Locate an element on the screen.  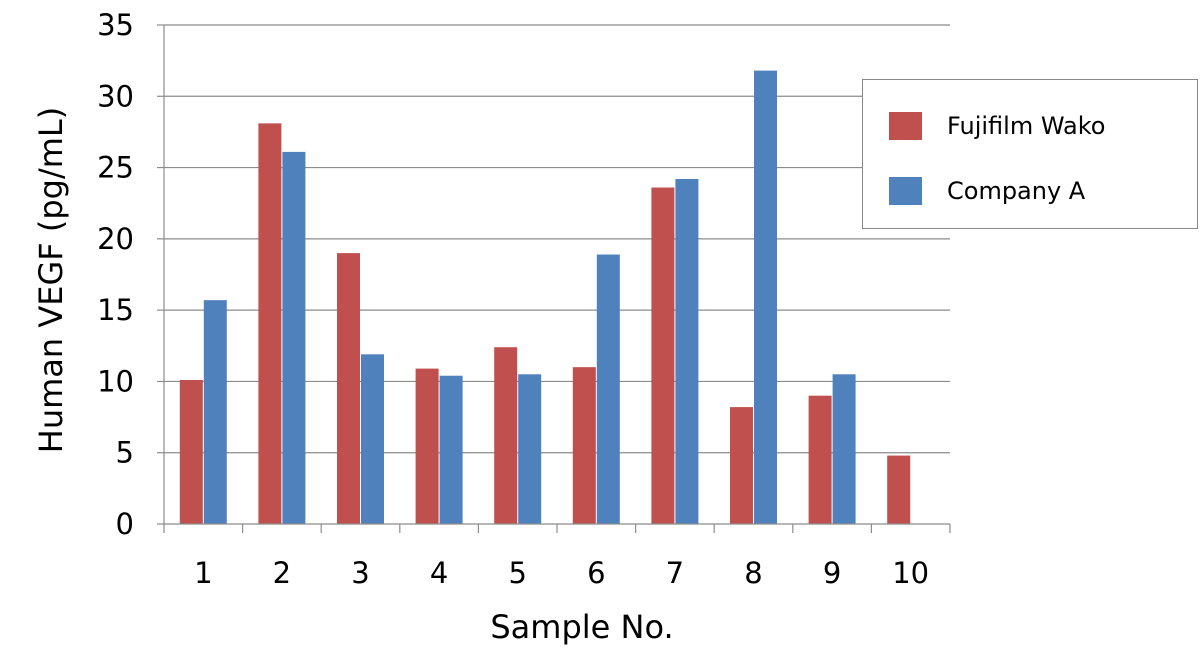
legend-label: Fujifilm Wako is located at coordinates (1026, 126).